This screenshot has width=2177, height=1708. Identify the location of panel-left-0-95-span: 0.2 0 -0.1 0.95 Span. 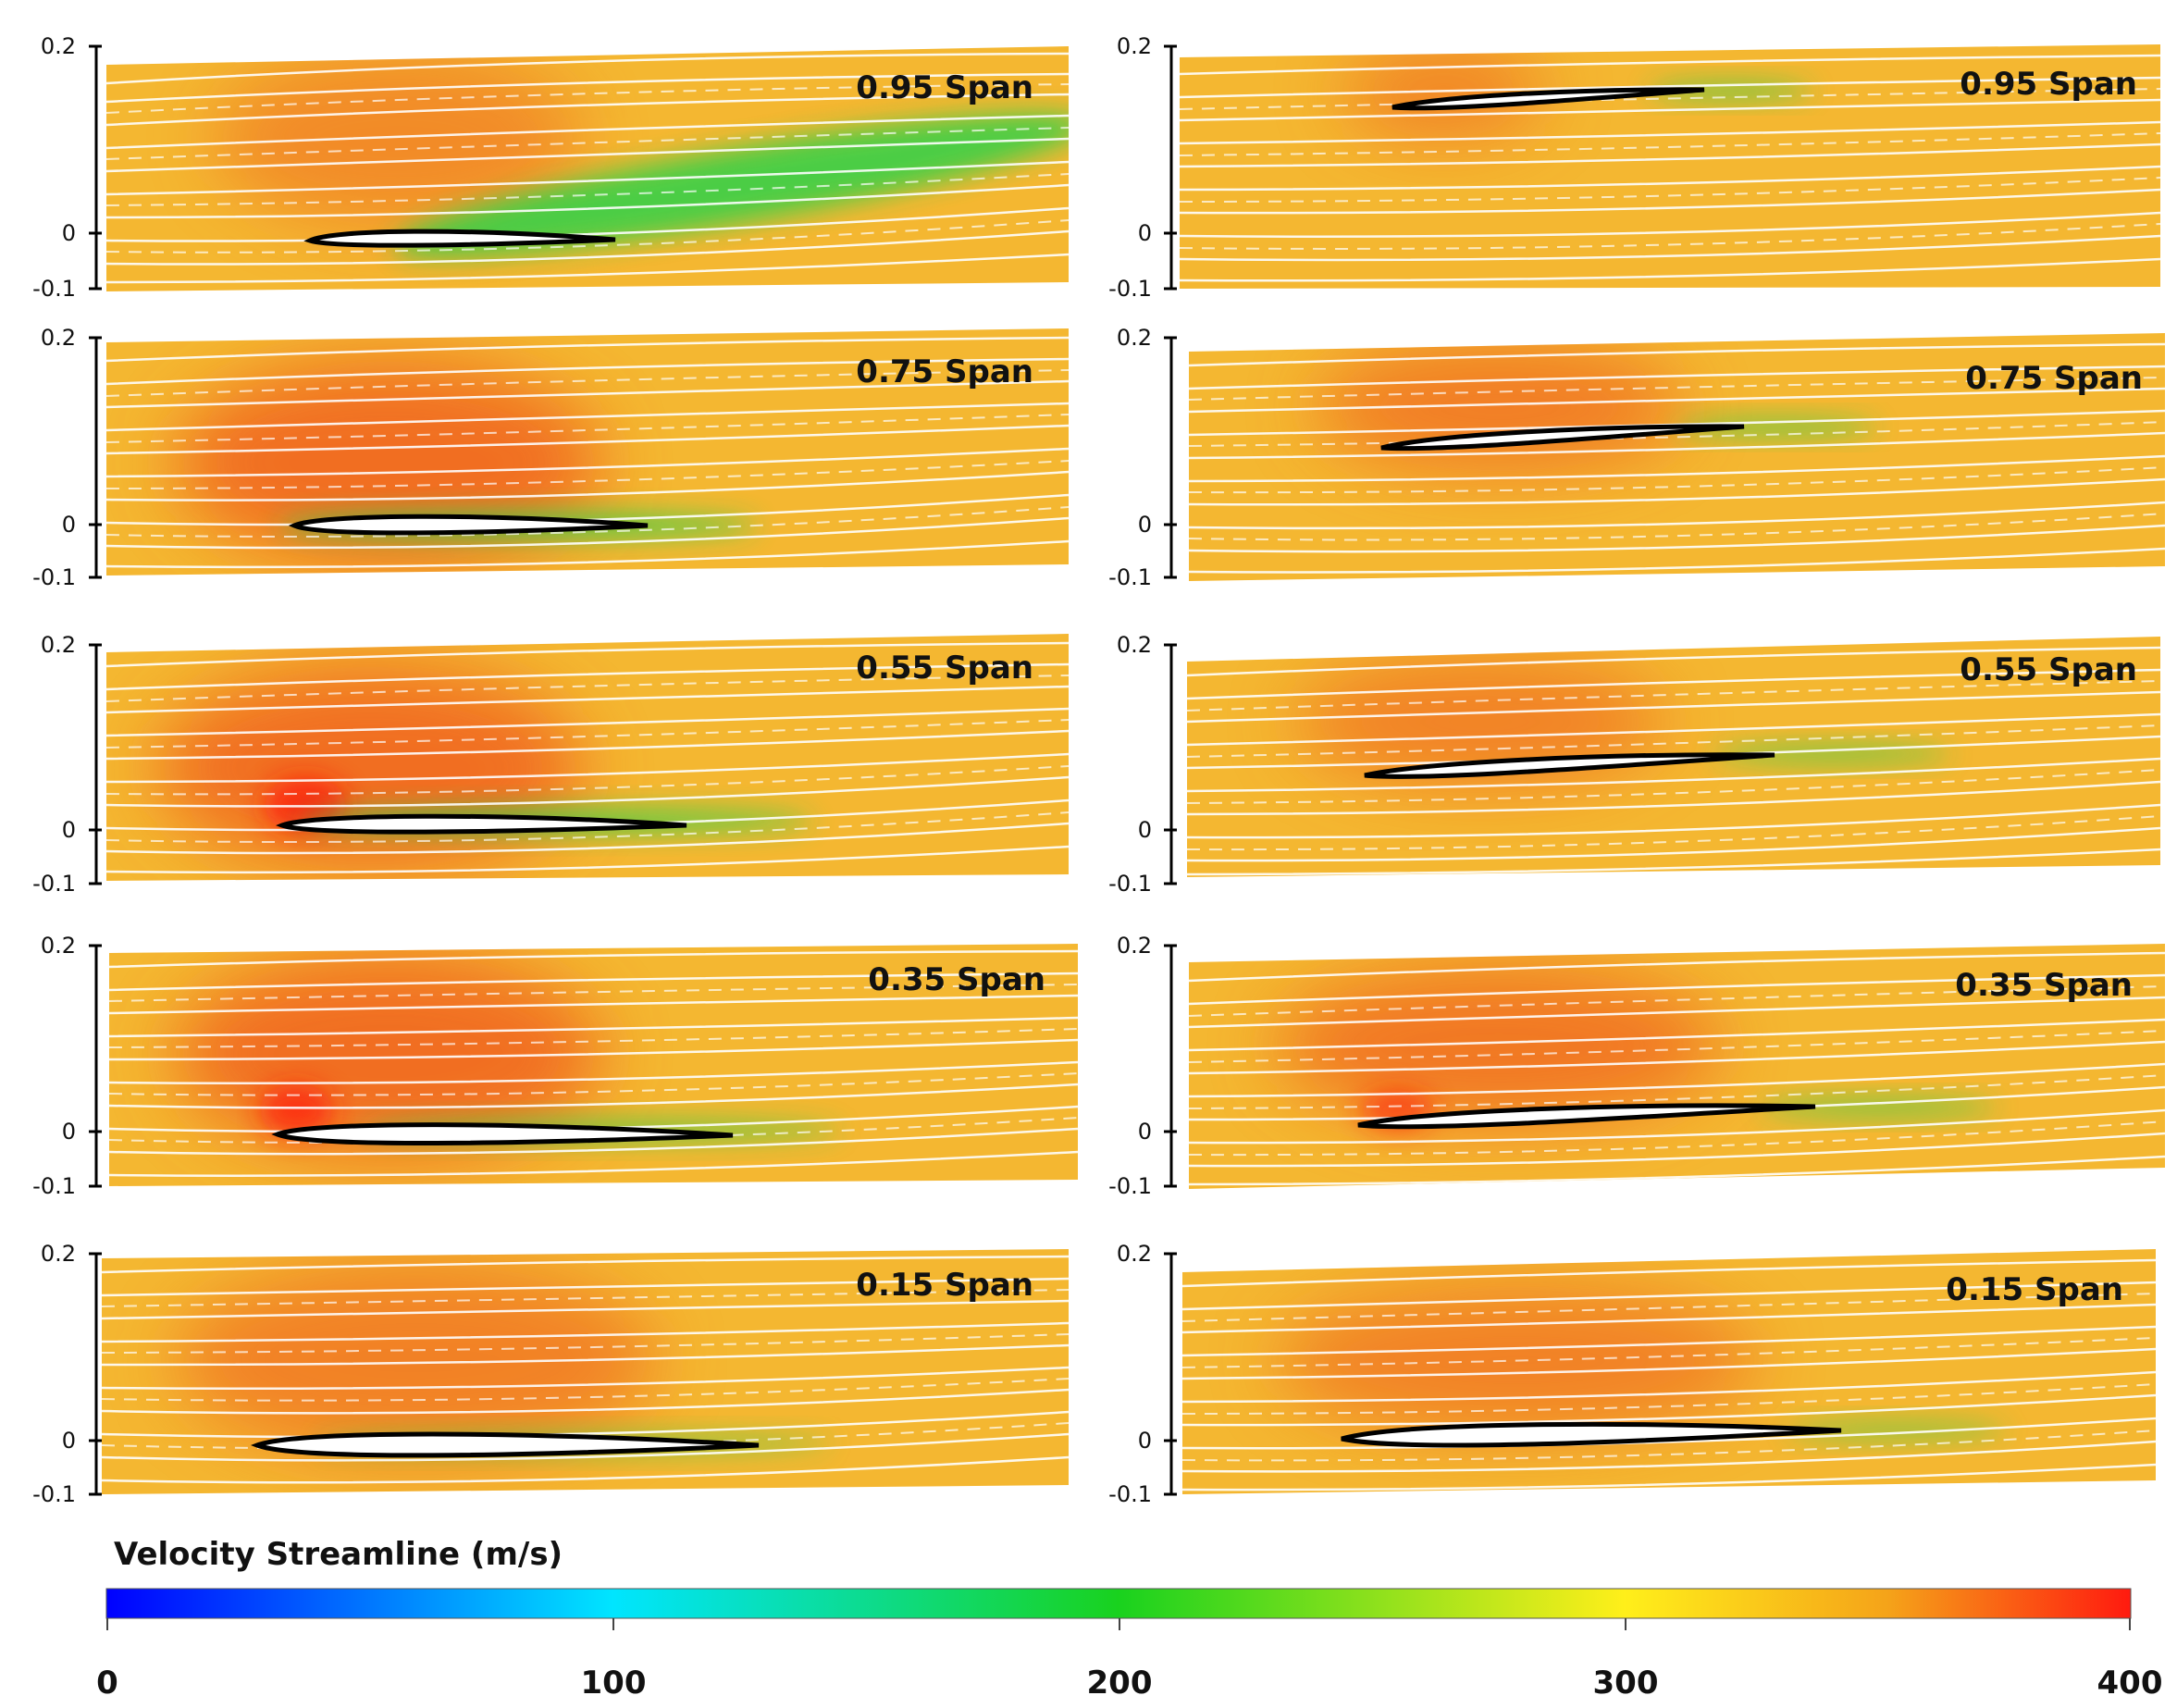
(550, 167).